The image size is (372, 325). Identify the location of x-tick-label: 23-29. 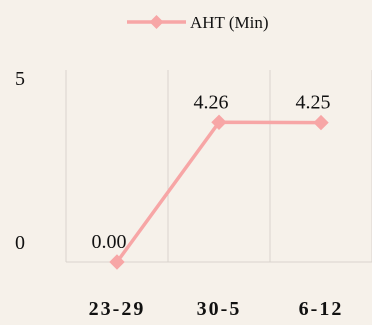
(117, 309).